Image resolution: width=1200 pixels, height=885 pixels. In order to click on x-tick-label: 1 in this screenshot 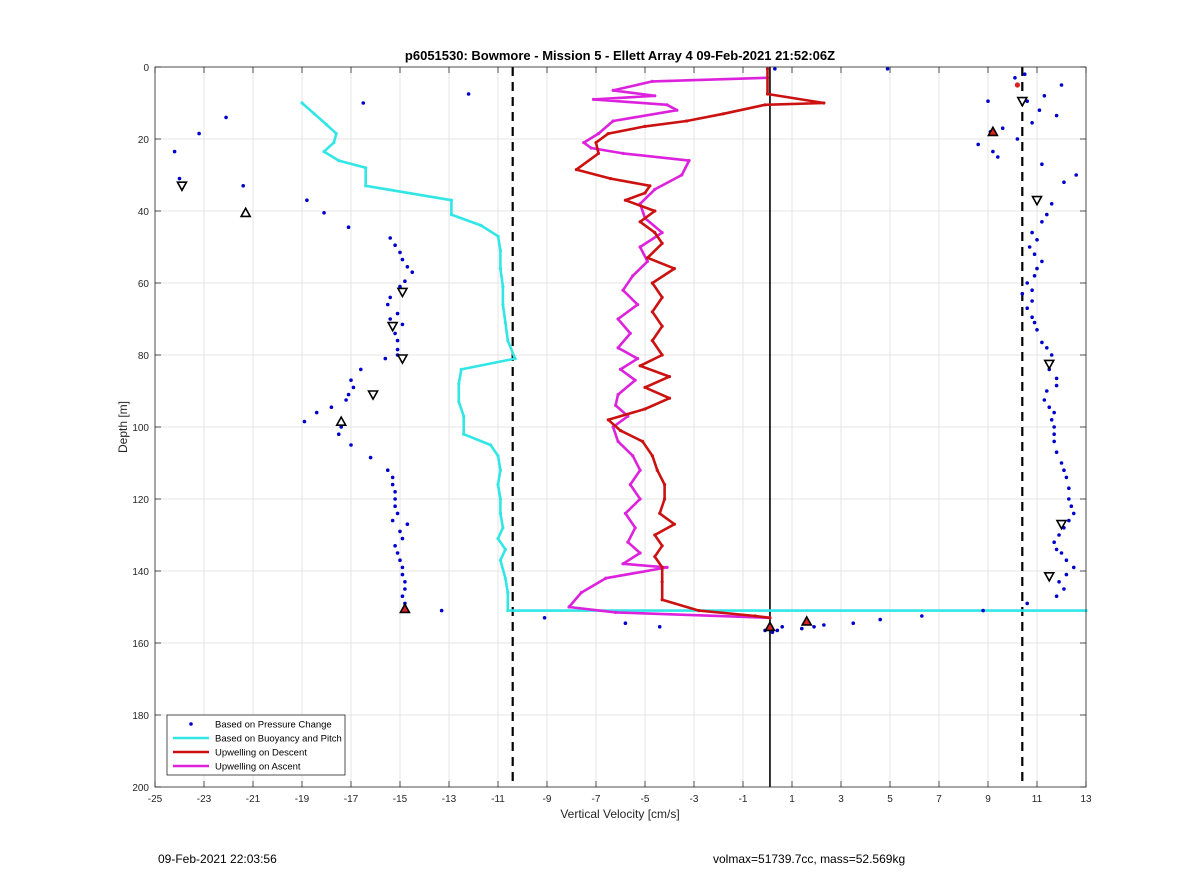, I will do `click(792, 799)`.